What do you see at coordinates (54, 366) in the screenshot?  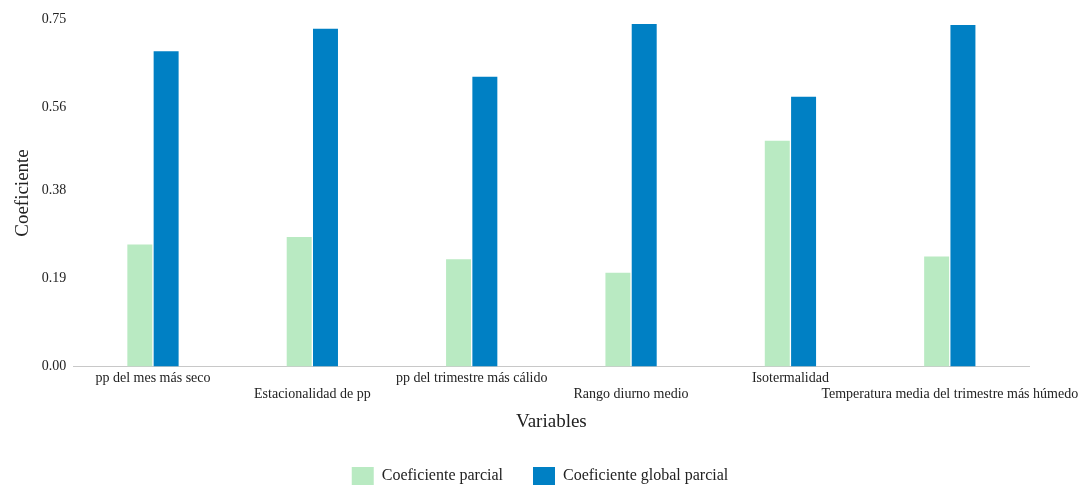 I see `y-tick-label: 0.00` at bounding box center [54, 366].